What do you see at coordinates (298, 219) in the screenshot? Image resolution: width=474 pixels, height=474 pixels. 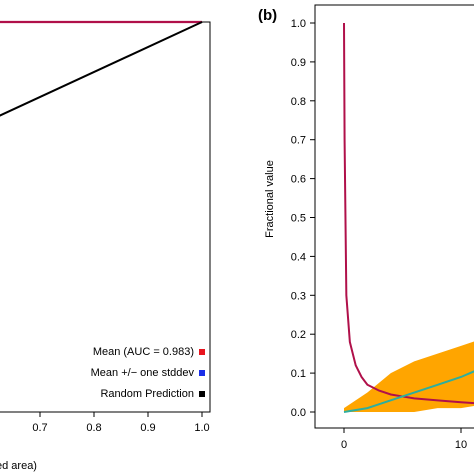 I see `panel-b-y-tick-label: 0.5` at bounding box center [298, 219].